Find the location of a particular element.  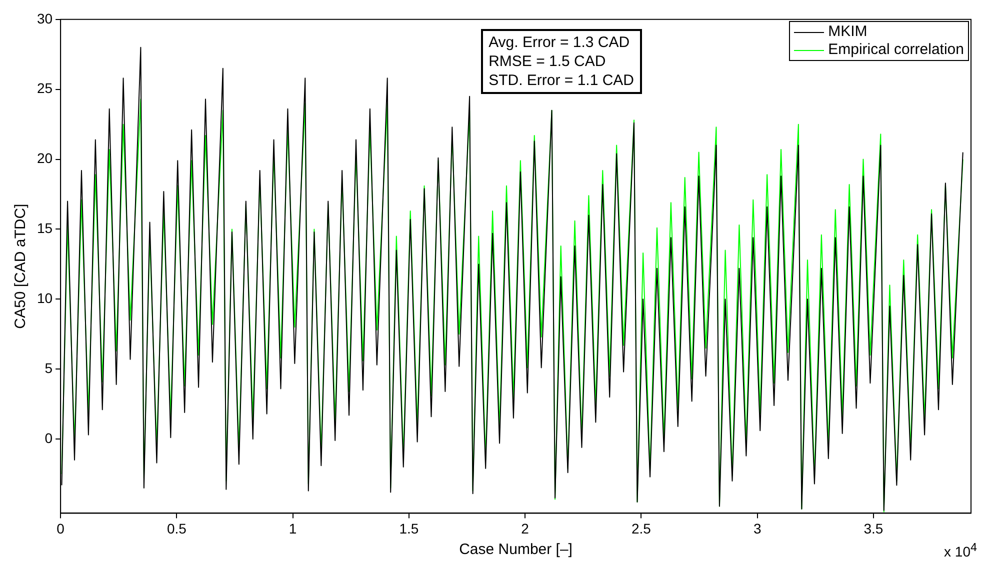

x-tick-label: 3.5 is located at coordinates (874, 528).